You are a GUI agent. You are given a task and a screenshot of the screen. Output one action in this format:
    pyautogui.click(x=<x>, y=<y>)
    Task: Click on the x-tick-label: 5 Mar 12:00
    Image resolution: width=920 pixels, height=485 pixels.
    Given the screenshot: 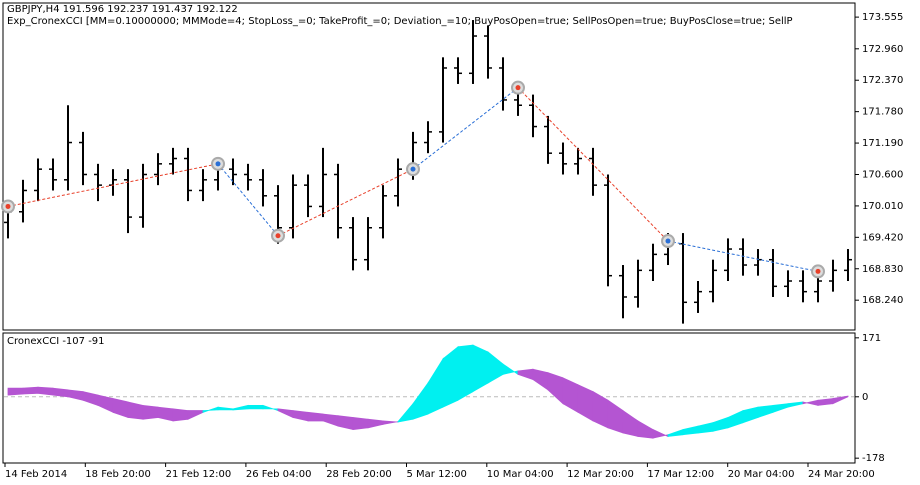 What is the action you would take?
    pyautogui.click(x=437, y=474)
    